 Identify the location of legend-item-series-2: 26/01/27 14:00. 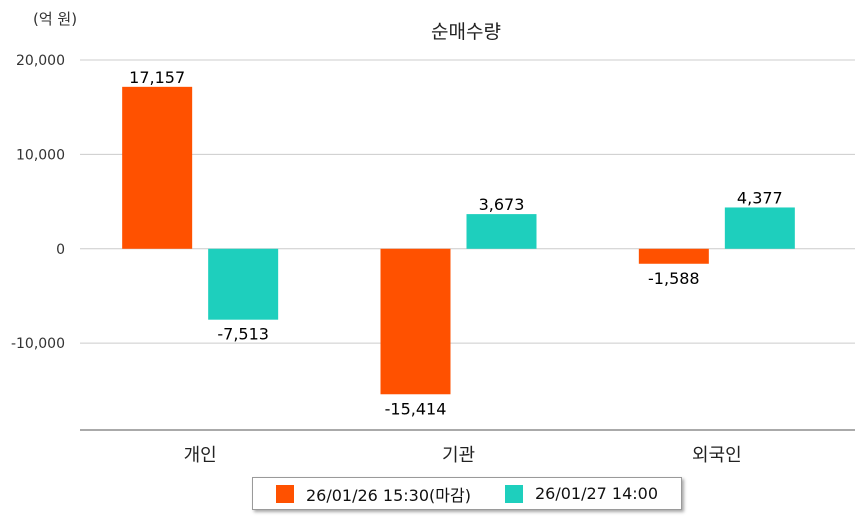
(581, 493).